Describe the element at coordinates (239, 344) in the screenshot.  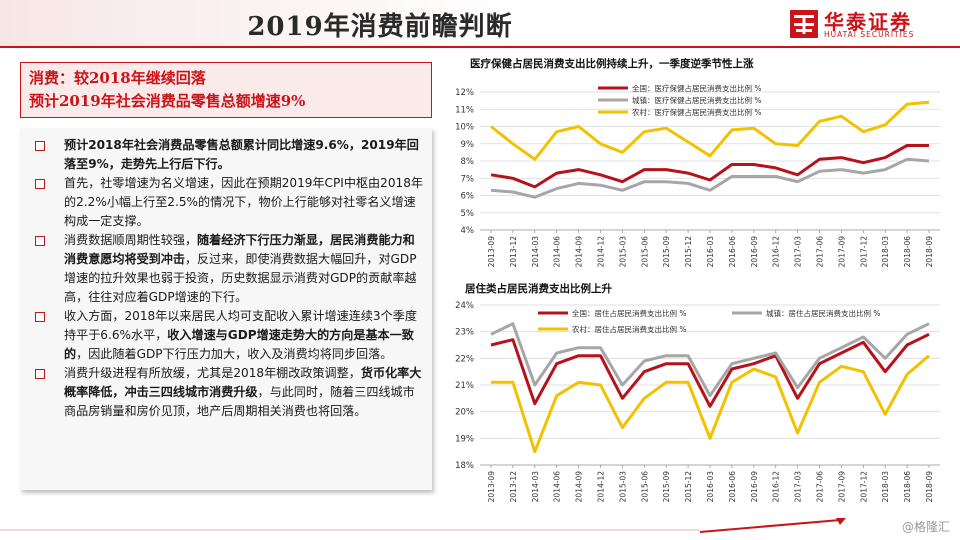
I see `bullet-text-bold: 收入增速与GDP增速走势大的方向是基本一致的` at that location.